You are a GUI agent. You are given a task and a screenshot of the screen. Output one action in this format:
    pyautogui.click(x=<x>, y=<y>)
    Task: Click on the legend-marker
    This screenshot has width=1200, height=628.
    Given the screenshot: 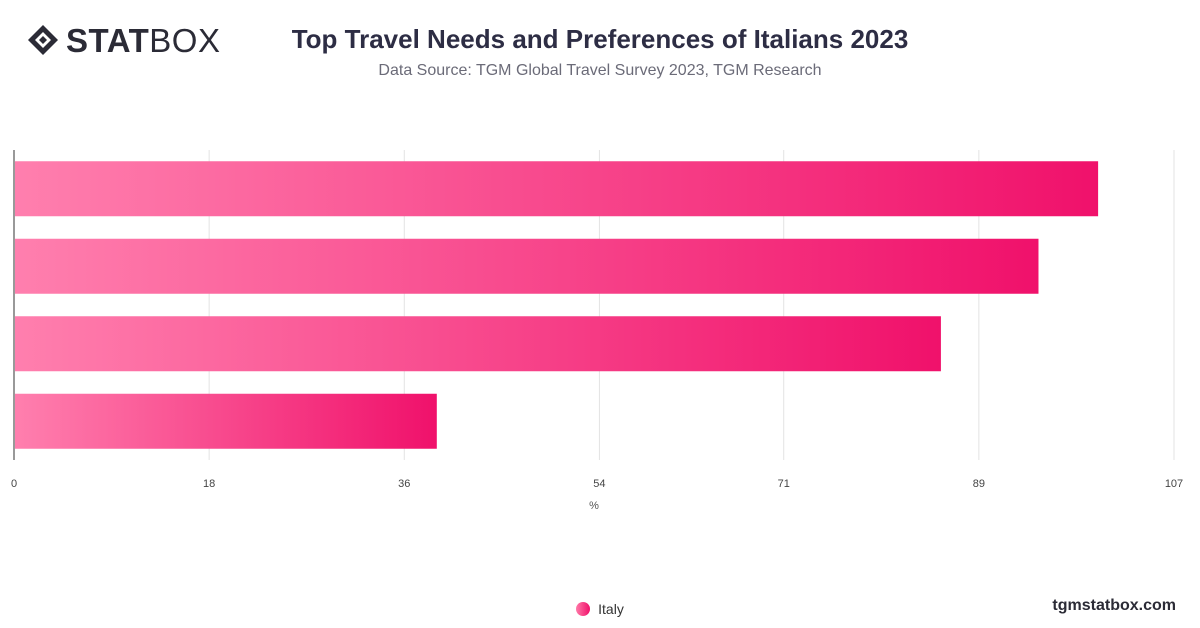 What is the action you would take?
    pyautogui.click(x=583, y=609)
    